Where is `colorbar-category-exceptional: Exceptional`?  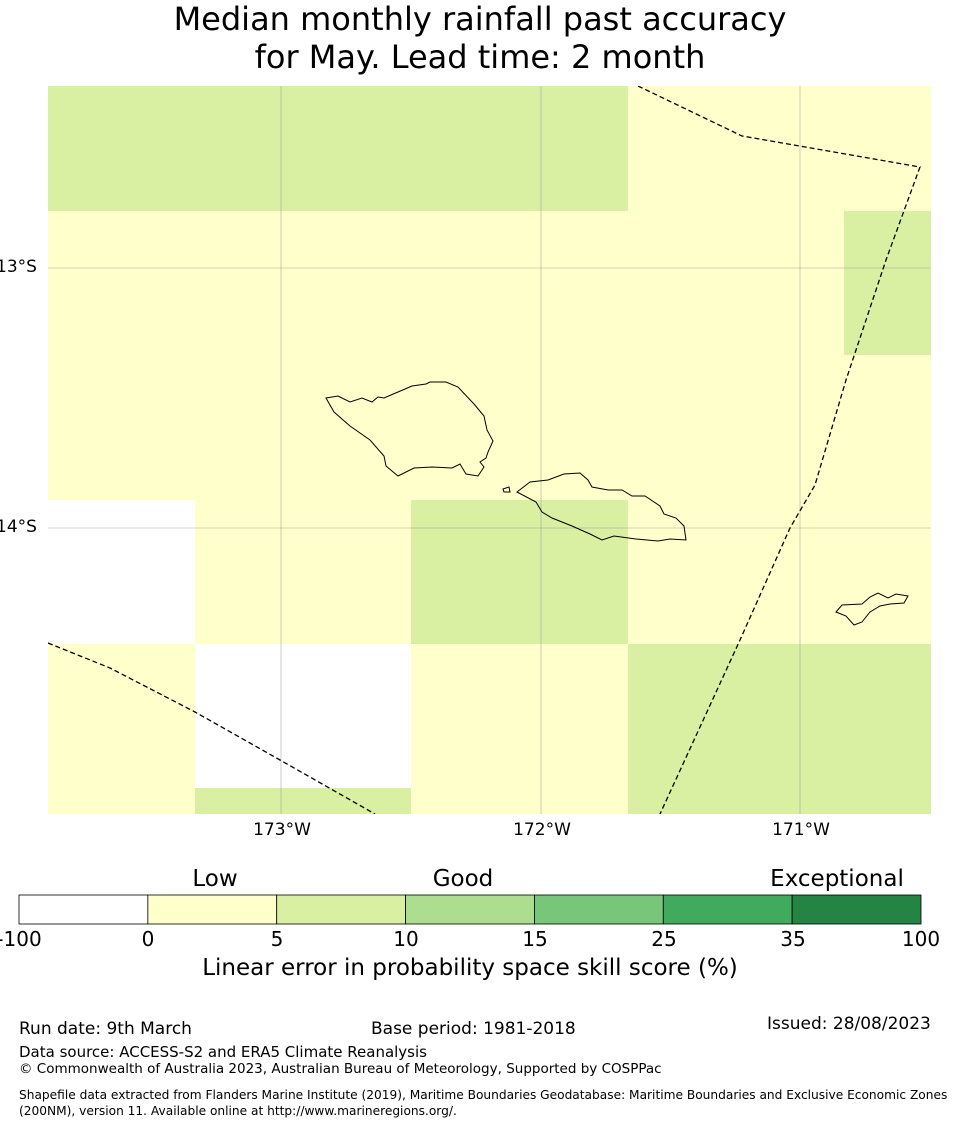
colorbar-category-exceptional: Exceptional is located at coordinates (837, 879).